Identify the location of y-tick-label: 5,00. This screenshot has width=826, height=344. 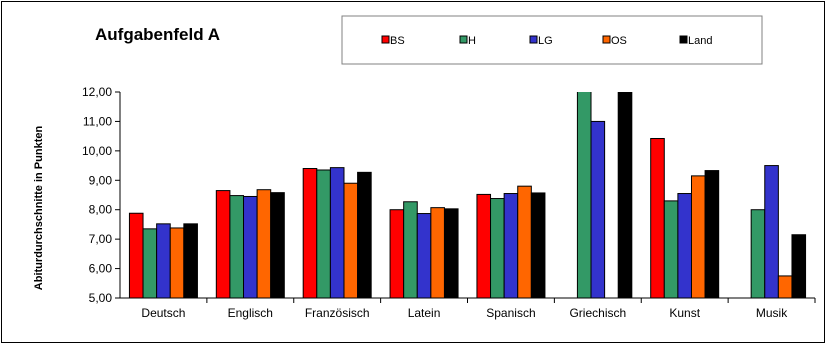
(101, 298).